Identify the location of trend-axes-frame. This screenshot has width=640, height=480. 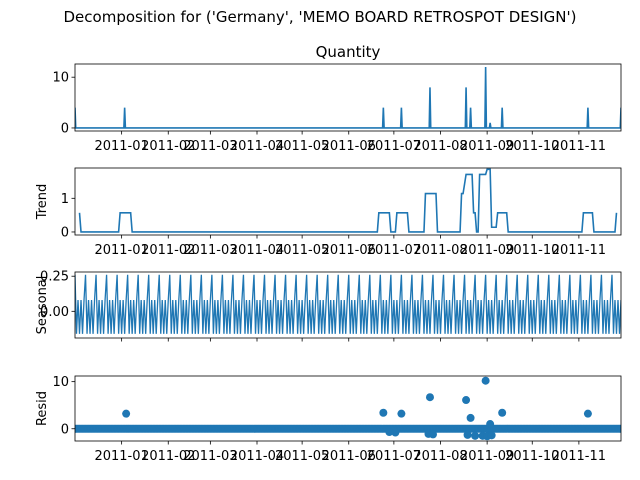
(348, 201).